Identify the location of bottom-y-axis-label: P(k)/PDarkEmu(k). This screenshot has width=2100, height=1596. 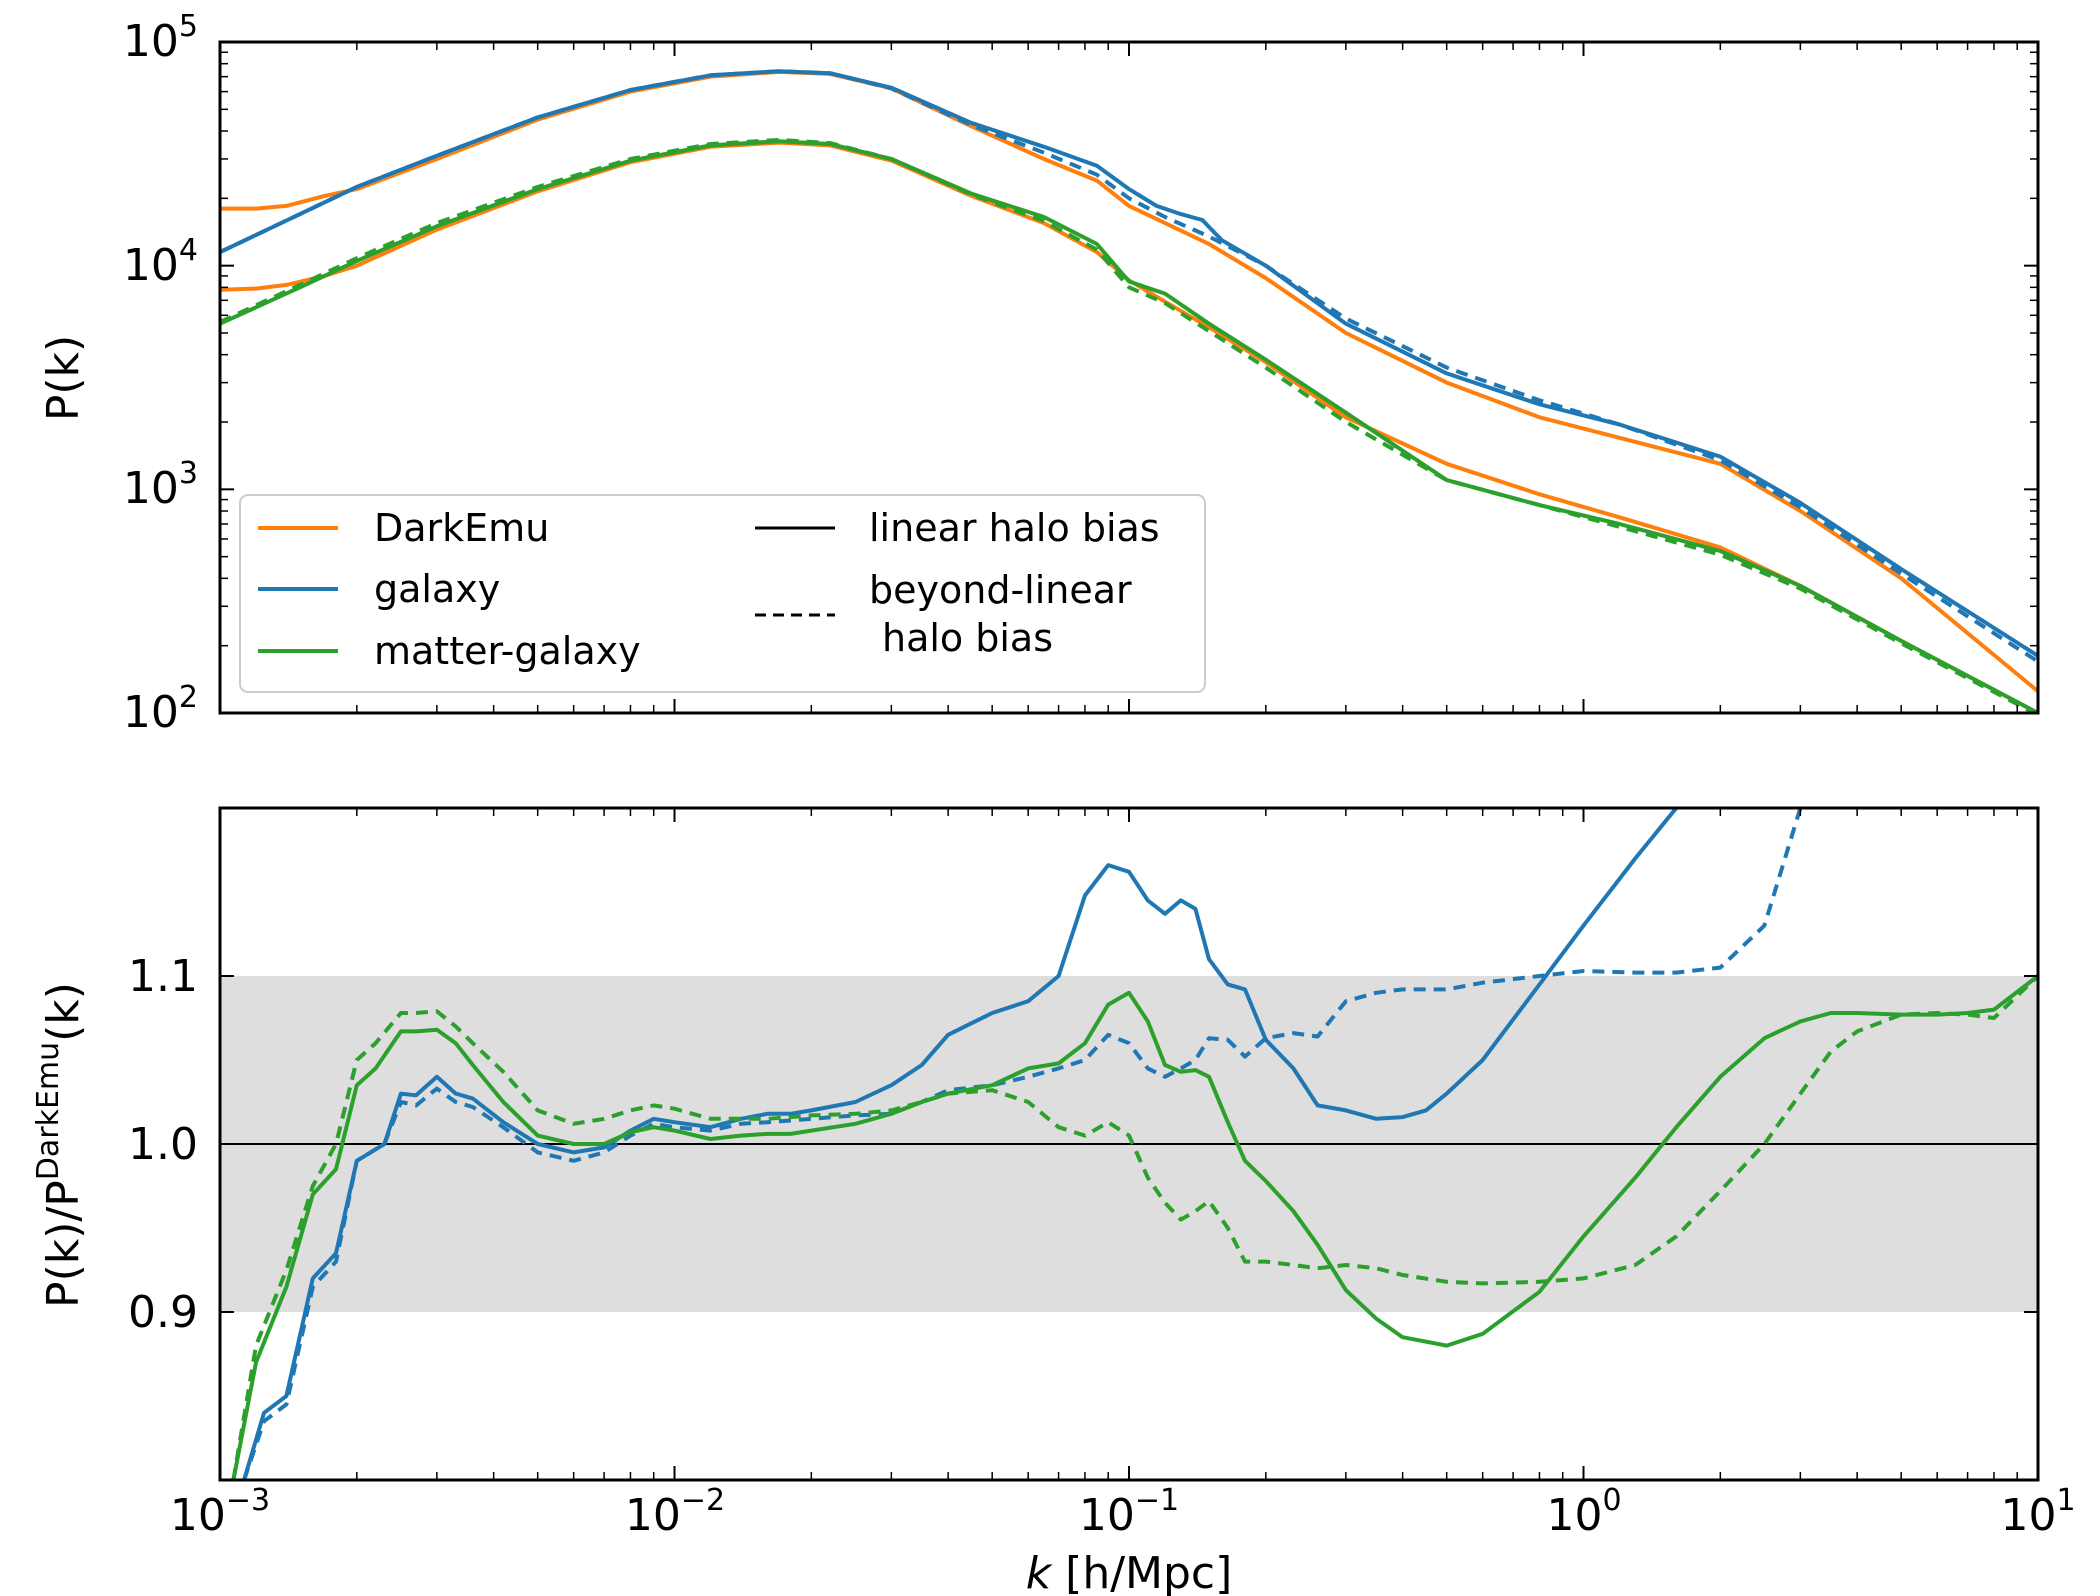
(60, 1145).